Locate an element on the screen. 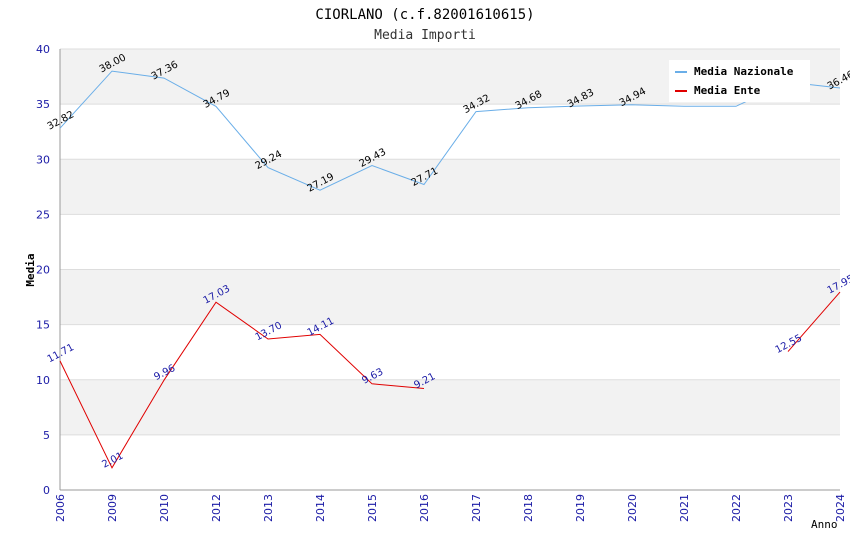 This screenshot has height=550, width=850. x-axis-label: Anno is located at coordinates (824, 524).